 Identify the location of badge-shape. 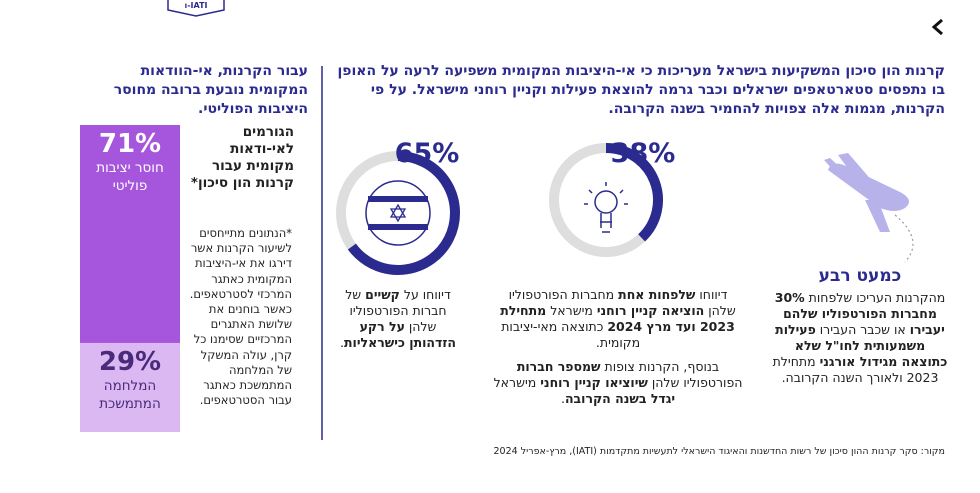
(196, 8).